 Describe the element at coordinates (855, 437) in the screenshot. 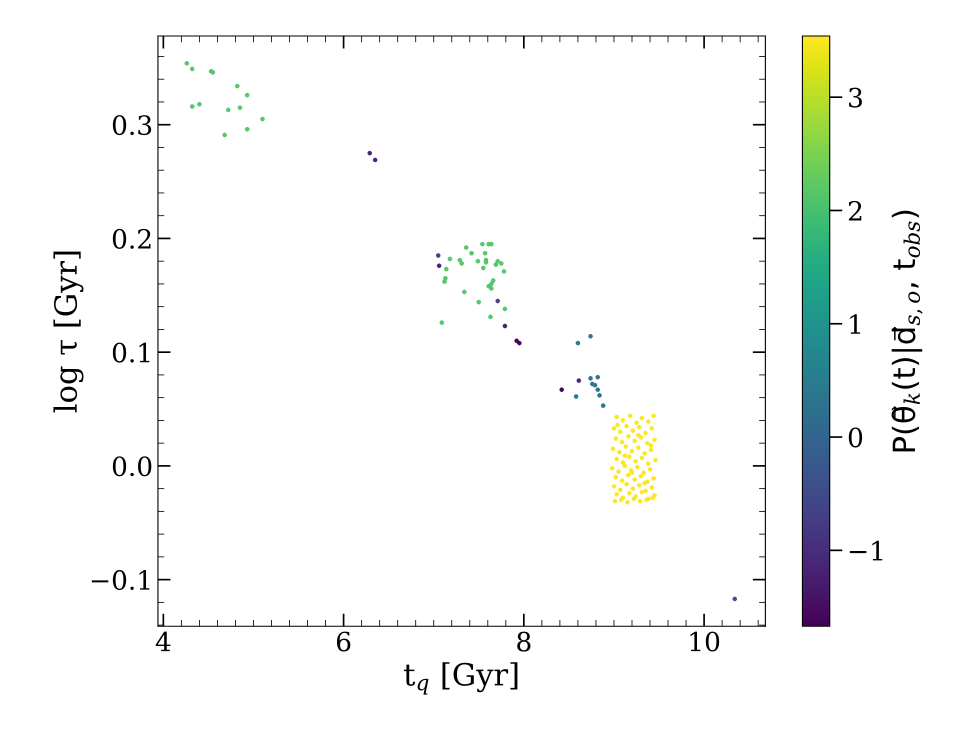

I see `color-bar-label: 0` at that location.